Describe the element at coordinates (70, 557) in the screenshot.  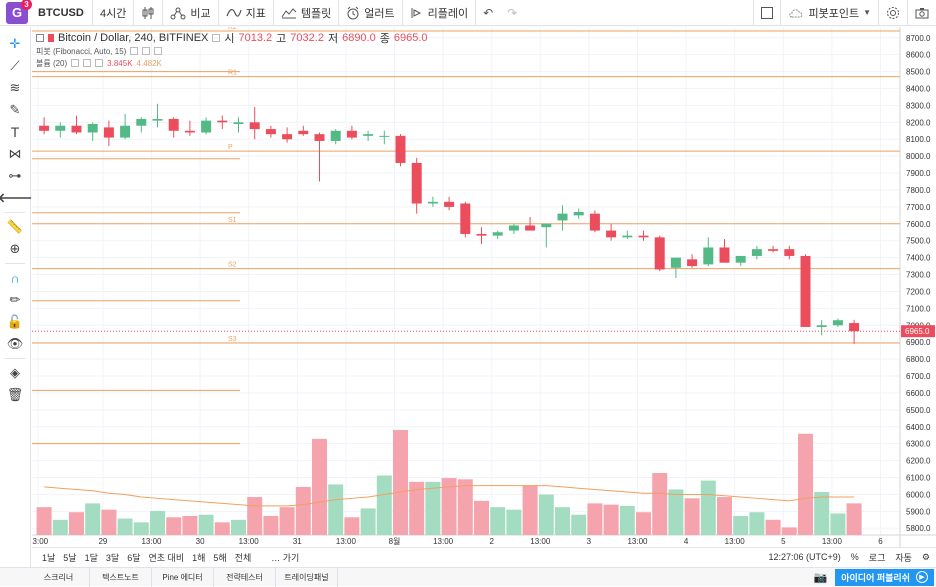
I see `range-5d: 5날` at that location.